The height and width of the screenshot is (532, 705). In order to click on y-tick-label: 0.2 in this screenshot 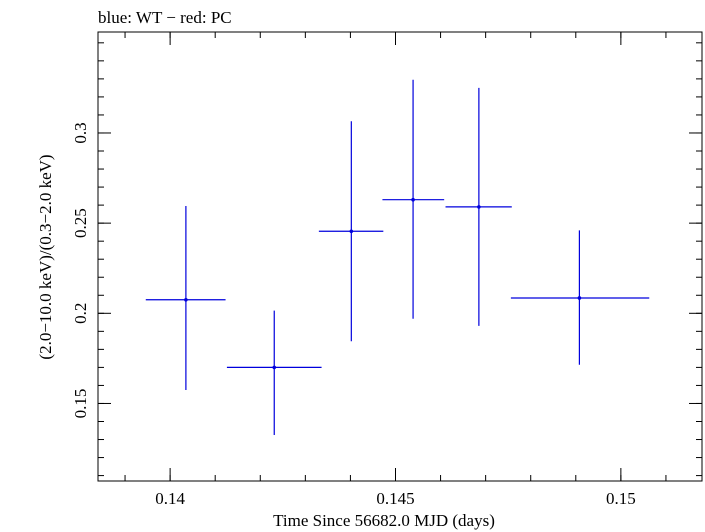, I will do `click(80, 313)`.